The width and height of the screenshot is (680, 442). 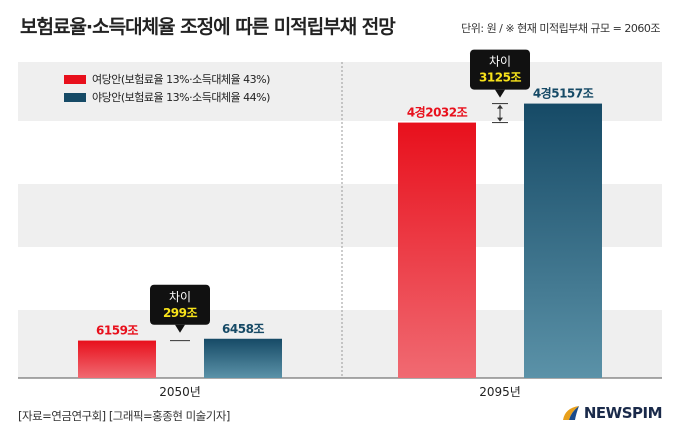 I want to click on chart-title: 보험료율·소득대체율 조정에 따른 미적립부채 전망, so click(x=208, y=27).